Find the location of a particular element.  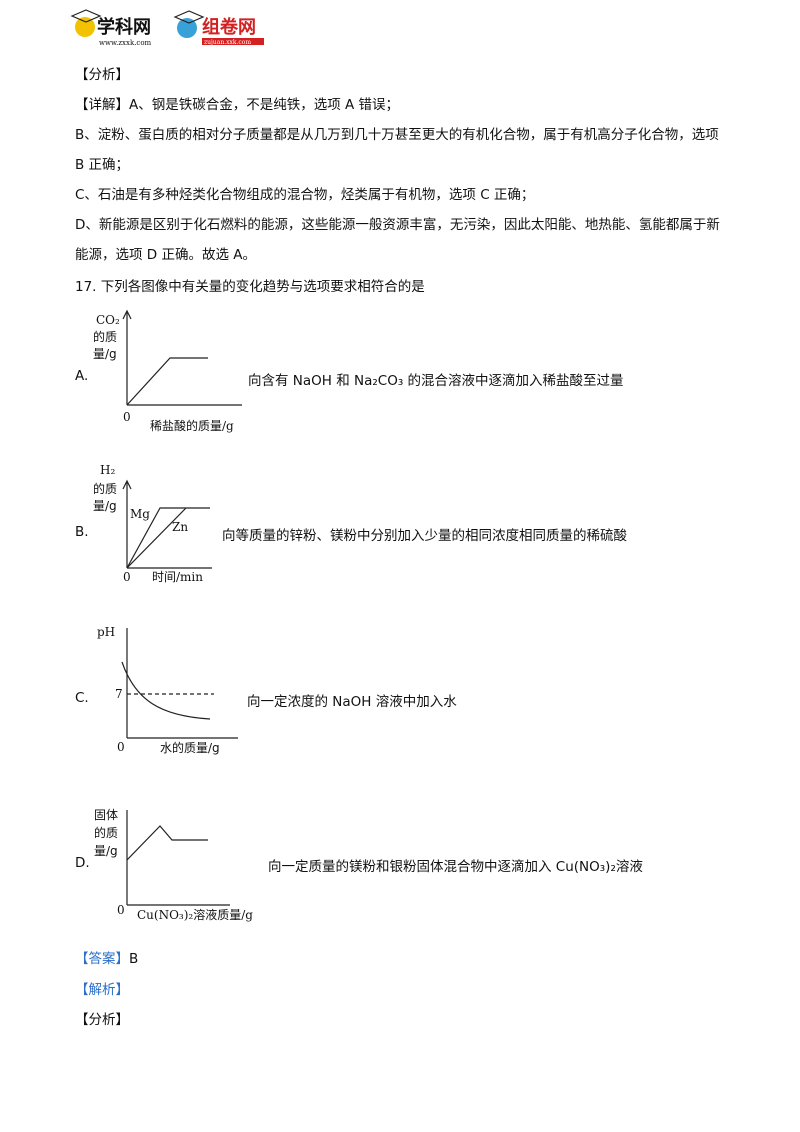

question: 17. 下列各图像中有关量的变化趋势与选项要求相符合的是 is located at coordinates (250, 285).